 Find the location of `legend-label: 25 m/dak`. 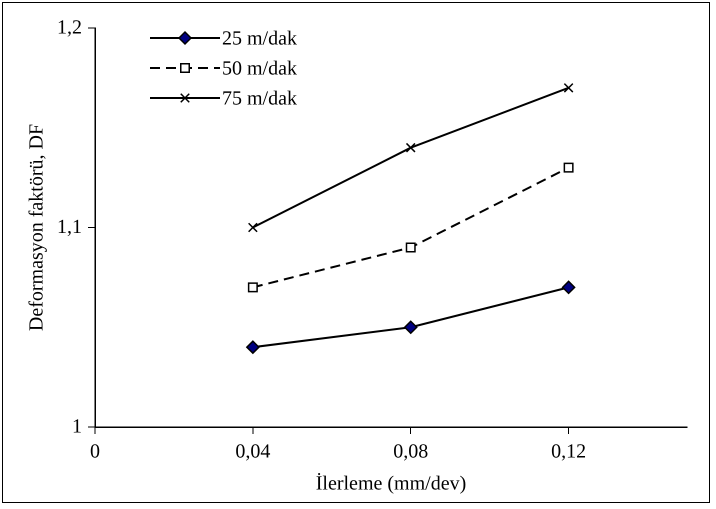

legend-label: 25 m/dak is located at coordinates (259, 38).